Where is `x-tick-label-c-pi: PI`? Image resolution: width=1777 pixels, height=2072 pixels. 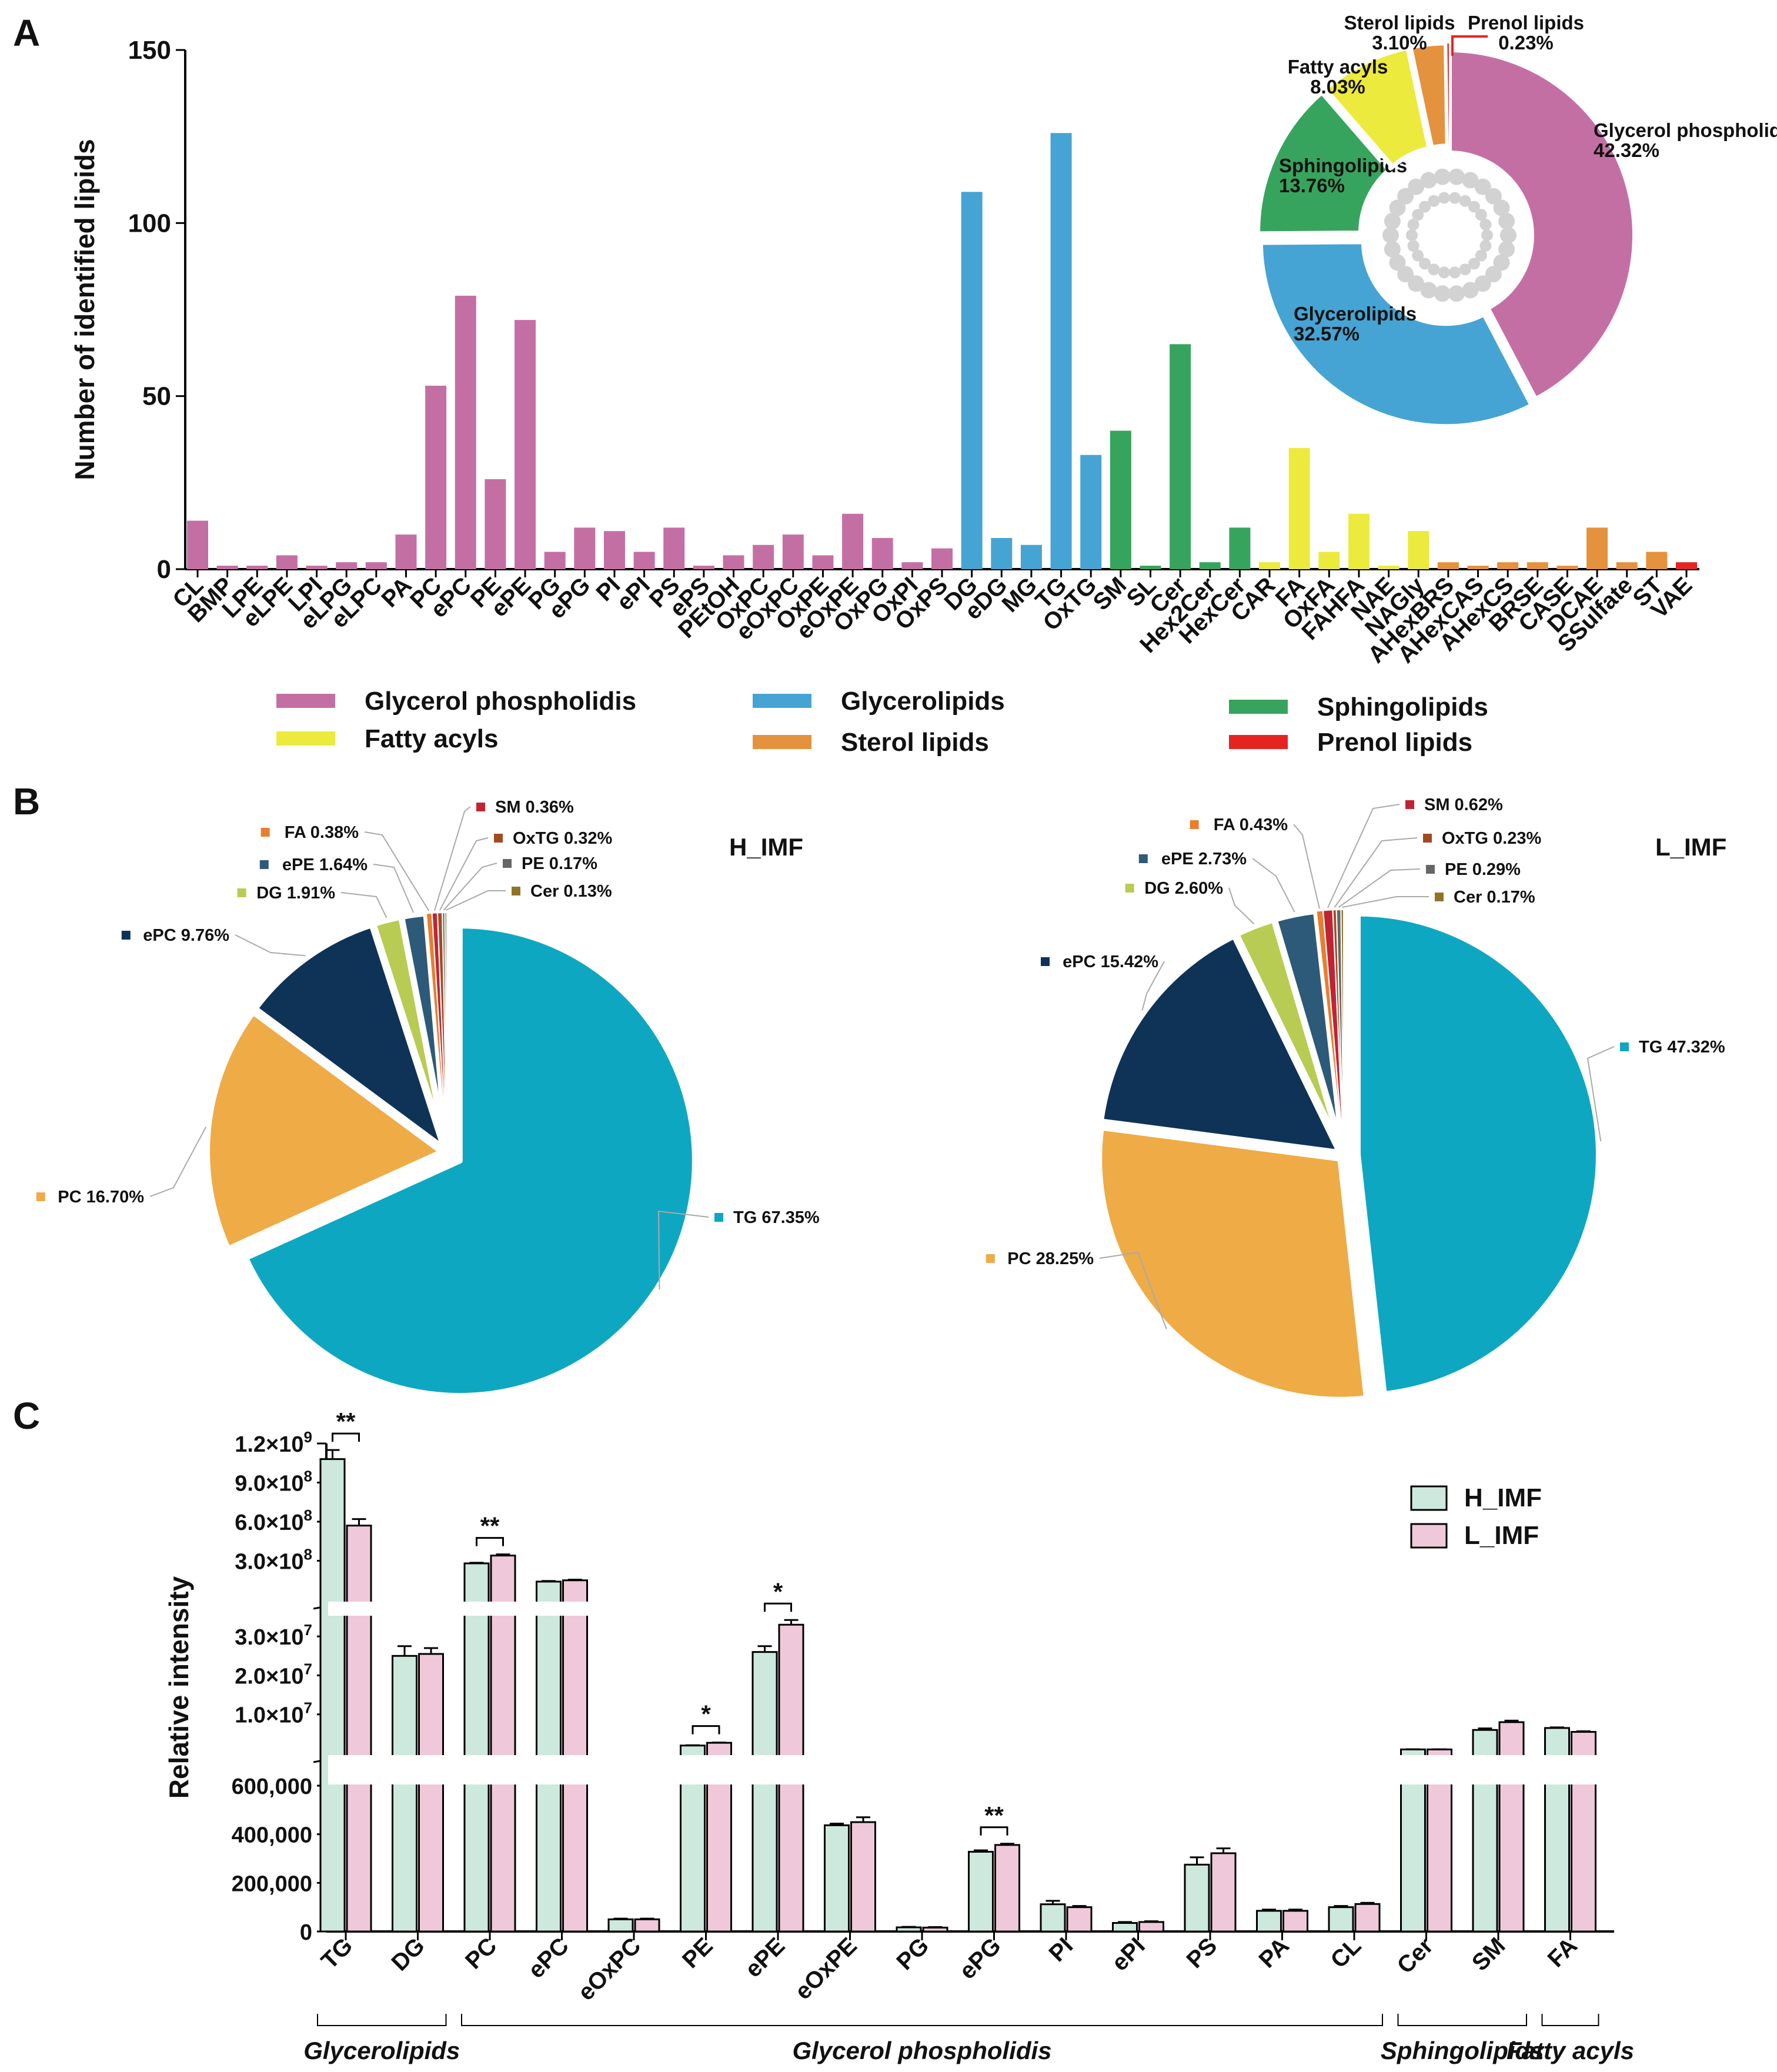 x-tick-label-c-pi: PI is located at coordinates (1061, 1950).